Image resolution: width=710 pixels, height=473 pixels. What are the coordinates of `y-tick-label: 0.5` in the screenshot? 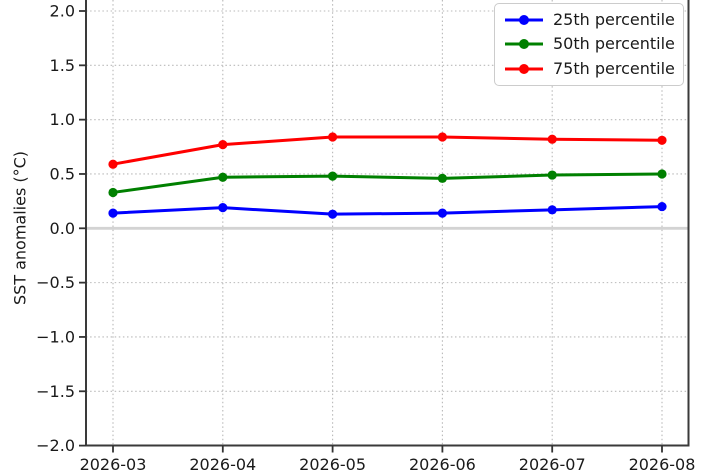 It's located at (62, 173).